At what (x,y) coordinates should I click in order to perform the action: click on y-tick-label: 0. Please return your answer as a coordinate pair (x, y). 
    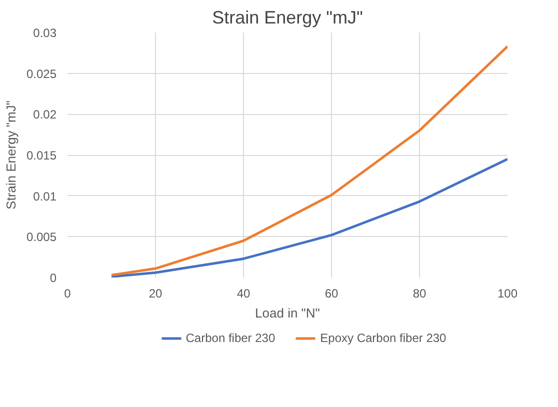
    Looking at the image, I should click on (53, 278).